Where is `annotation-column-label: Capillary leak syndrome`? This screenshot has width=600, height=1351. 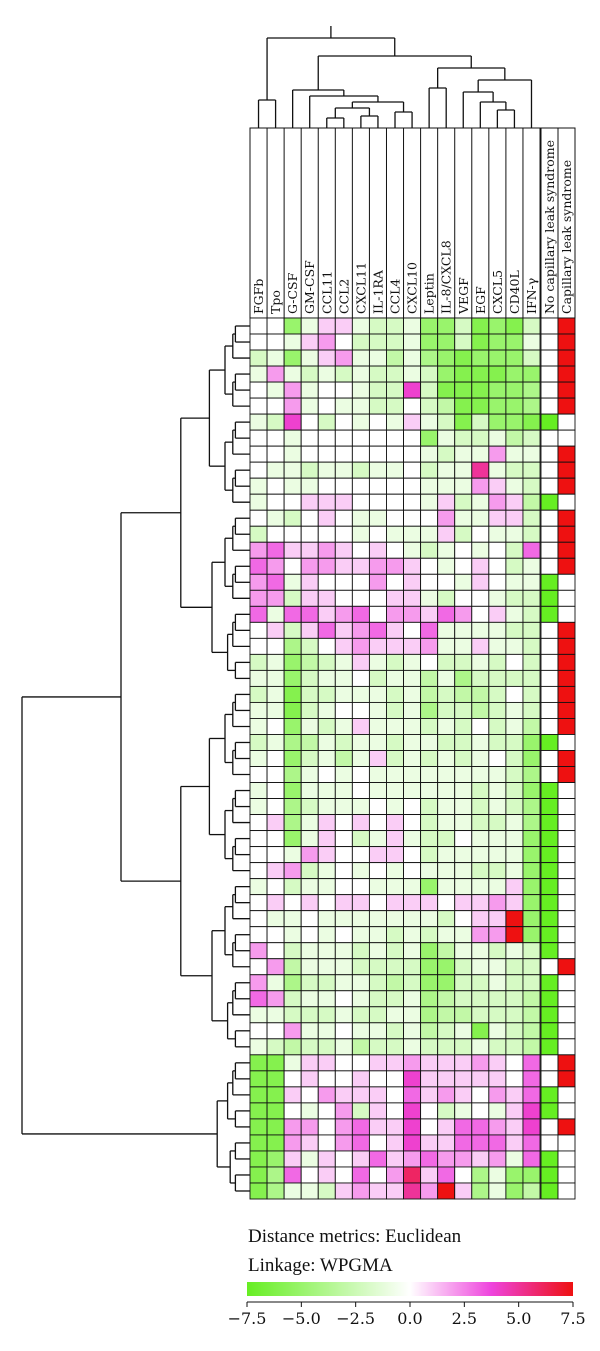 annotation-column-label: Capillary leak syndrome is located at coordinates (566, 237).